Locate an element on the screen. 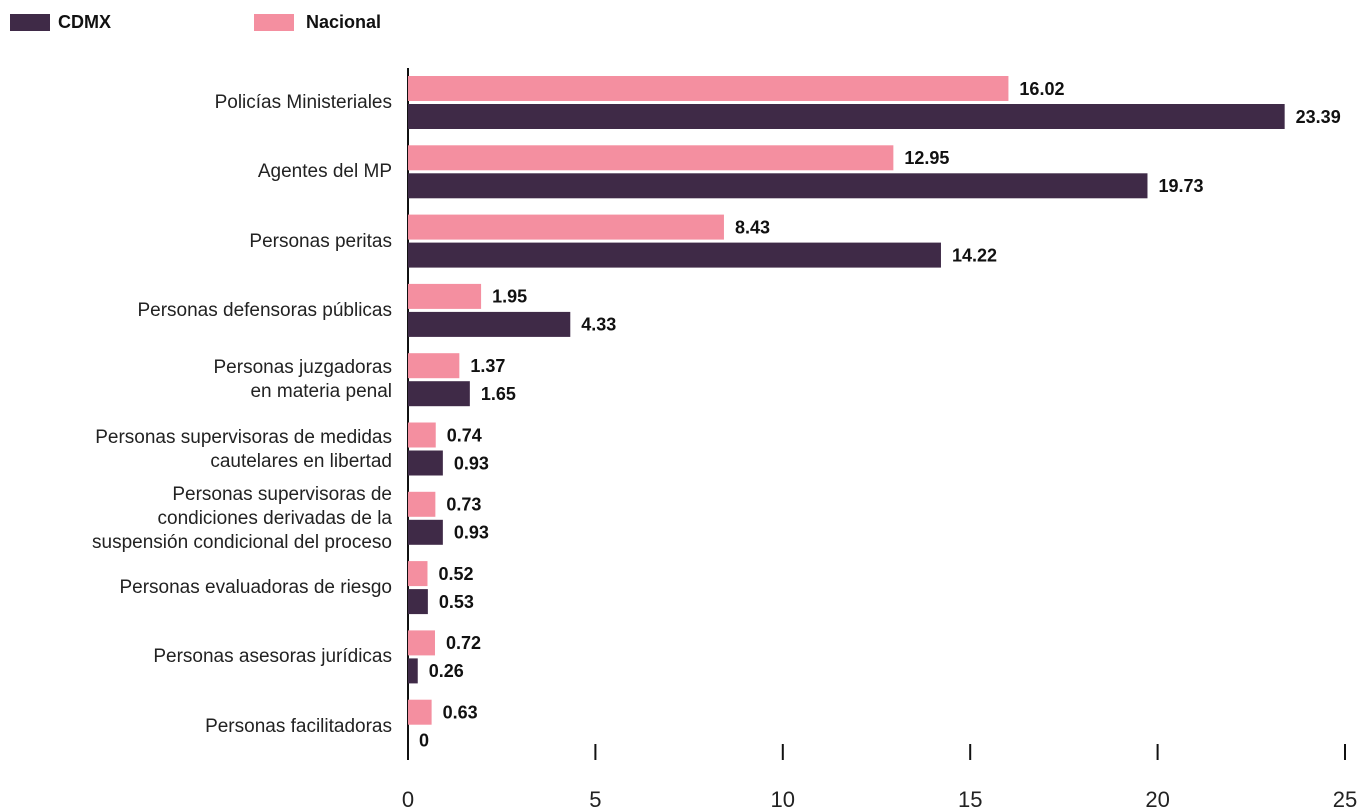 The height and width of the screenshot is (812, 1362). x-tick-label: 0 is located at coordinates (408, 799).